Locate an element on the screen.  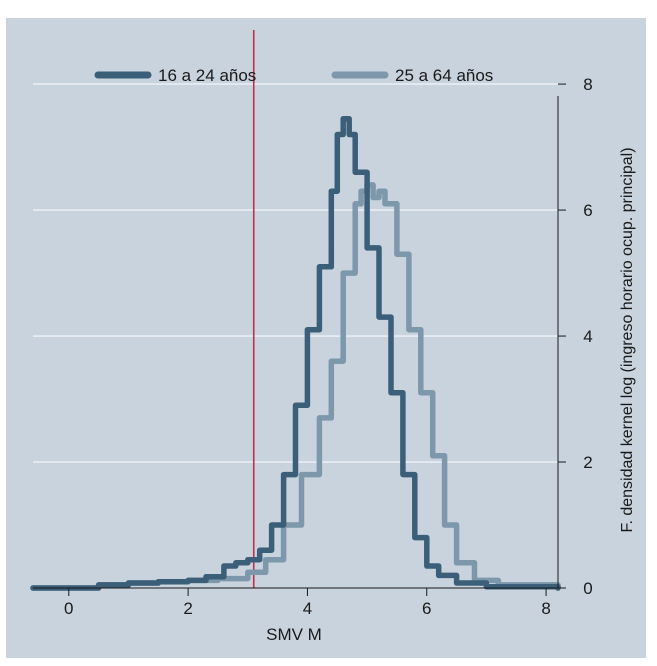
legend-label-1: 16 a 24 años is located at coordinates (207, 75).